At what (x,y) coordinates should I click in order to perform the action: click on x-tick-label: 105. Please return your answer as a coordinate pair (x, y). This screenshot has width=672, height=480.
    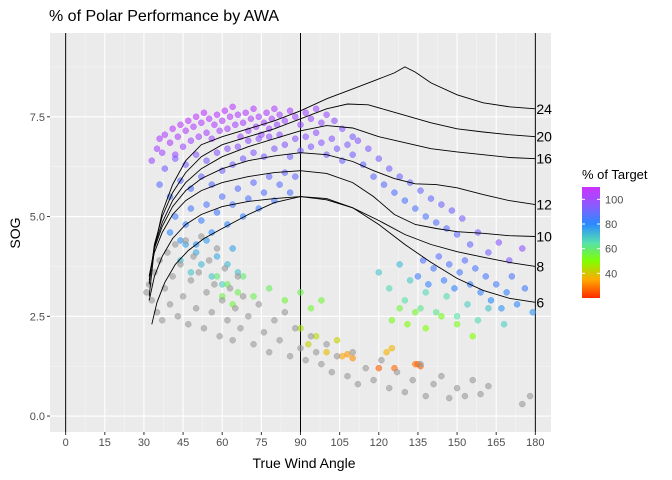
    Looking at the image, I should click on (339, 443).